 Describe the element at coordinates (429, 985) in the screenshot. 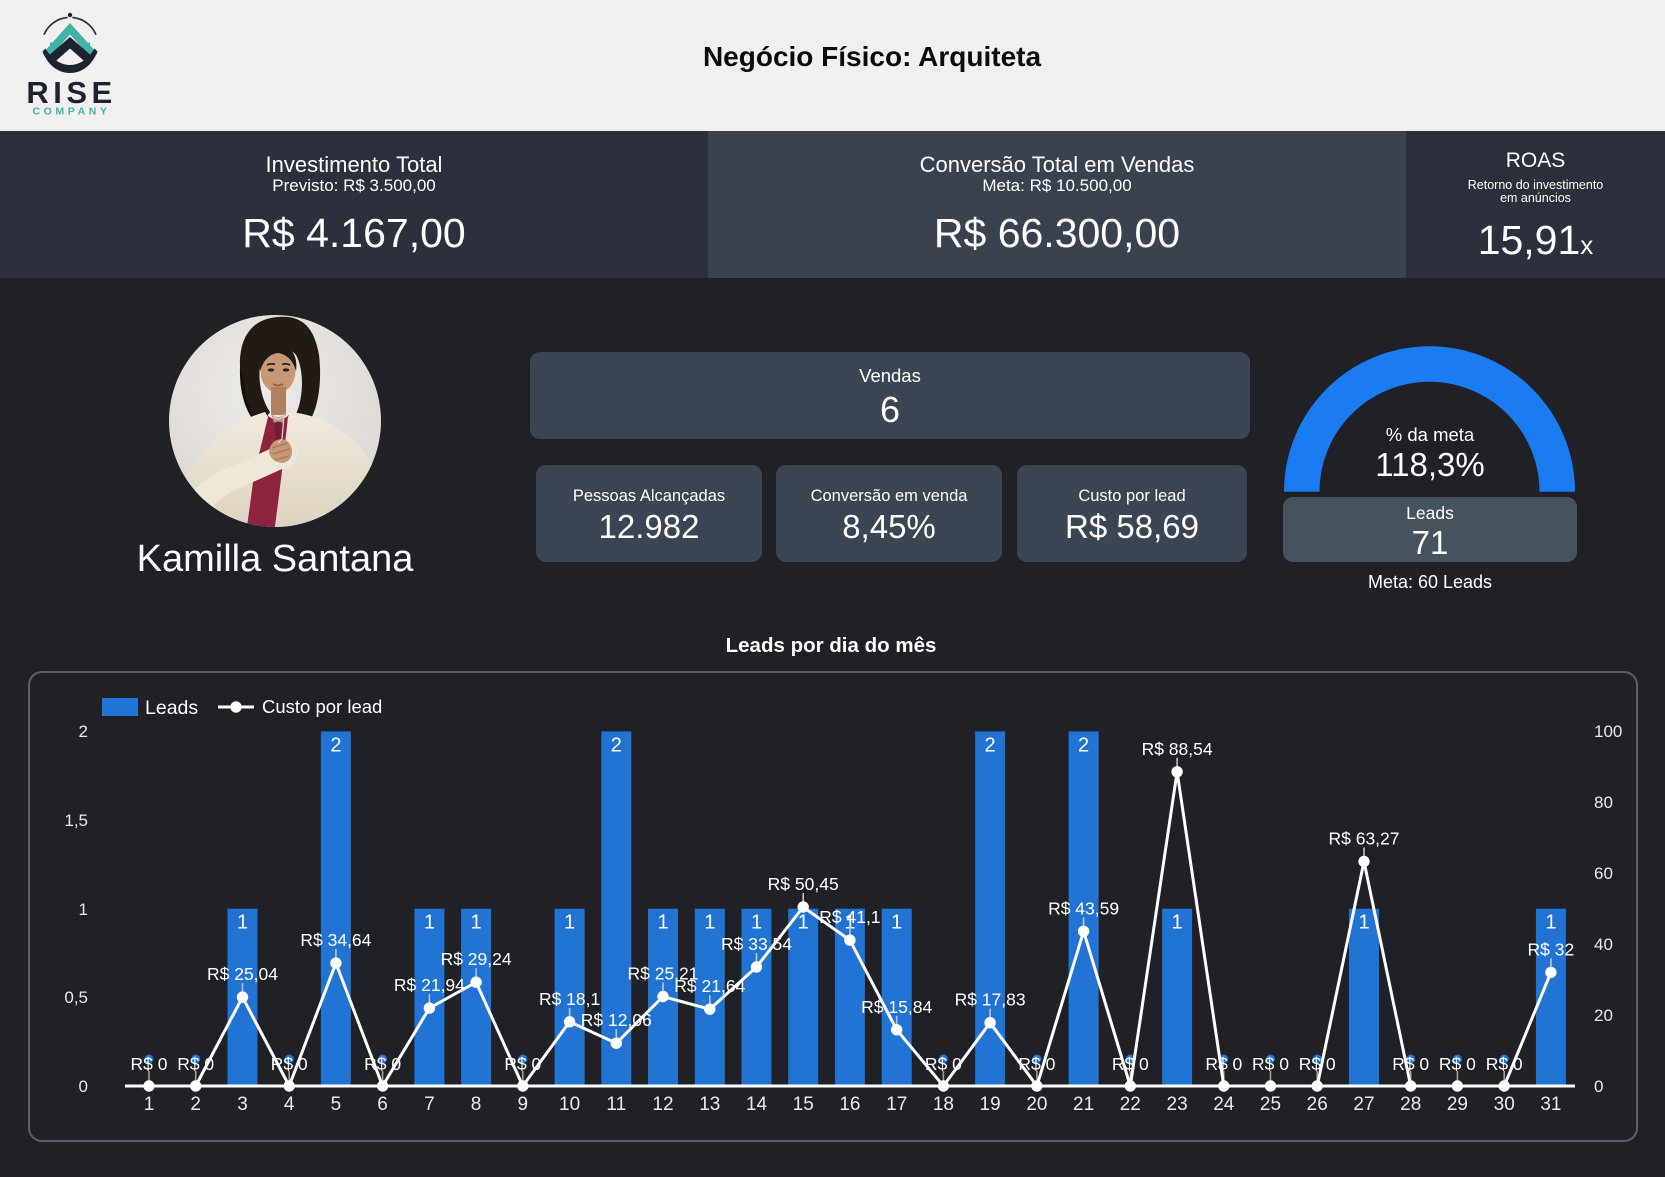

I see `svg-text: R$ 21,94` at that location.